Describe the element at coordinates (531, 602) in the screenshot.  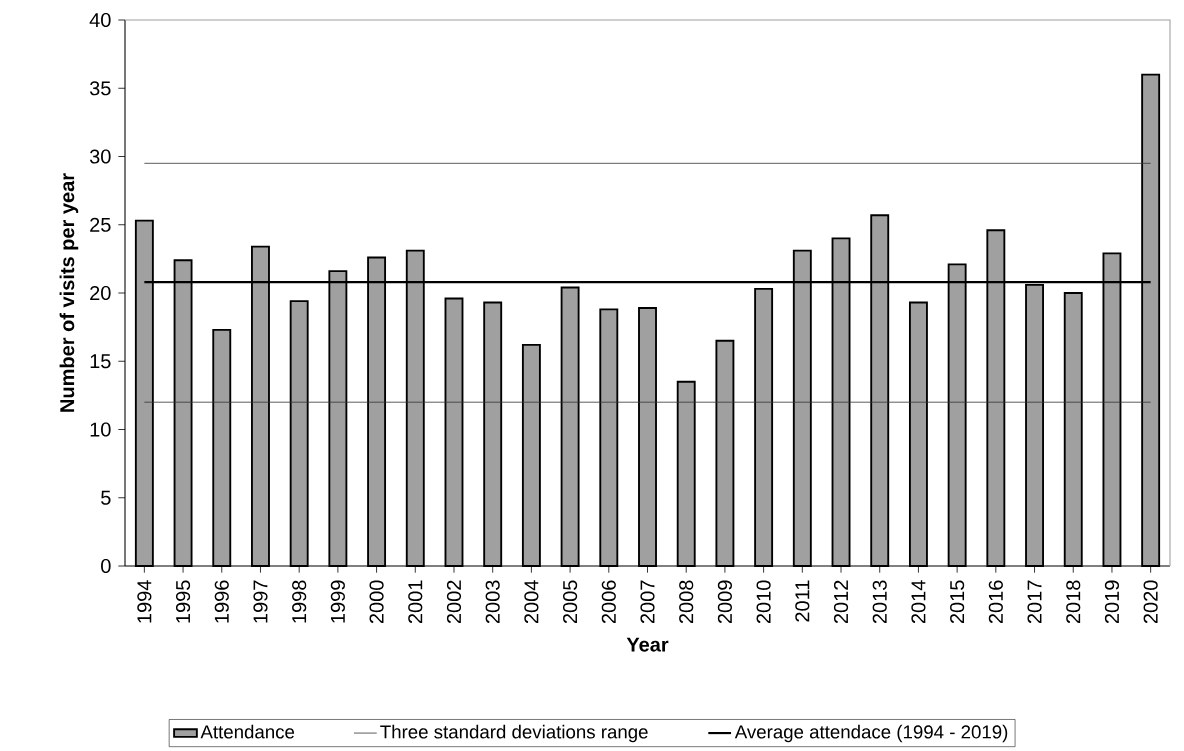
I see `x-tick-label: 2004` at that location.